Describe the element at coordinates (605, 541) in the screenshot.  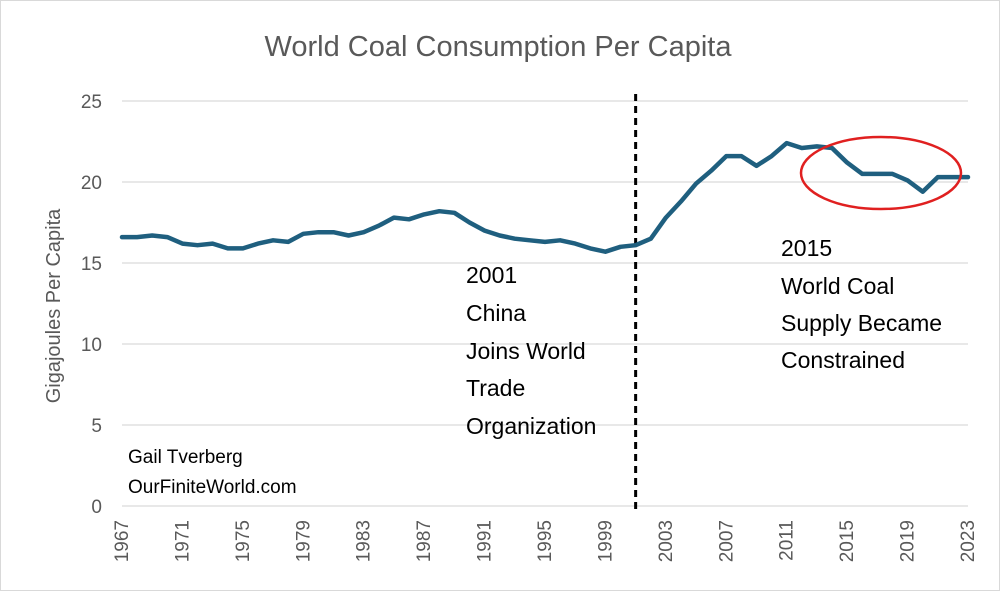
I see `x-tick-label: 1999` at that location.